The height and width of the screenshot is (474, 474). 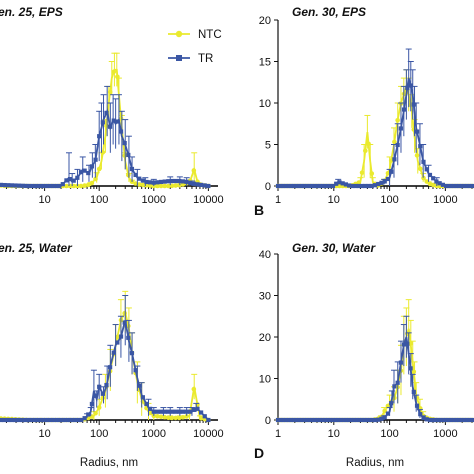 I want to click on x-axis-label: Radius, nm, so click(x=375, y=463).